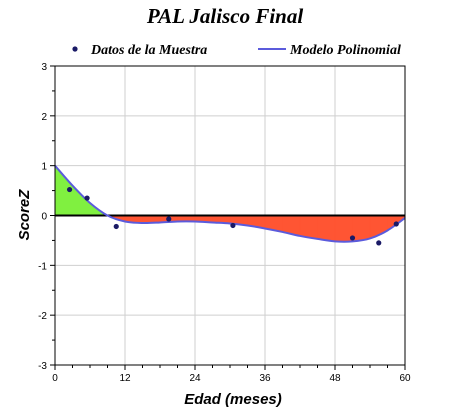 This screenshot has height=420, width=450. What do you see at coordinates (195, 378) in the screenshot?
I see `x-tick-label: 24` at bounding box center [195, 378].